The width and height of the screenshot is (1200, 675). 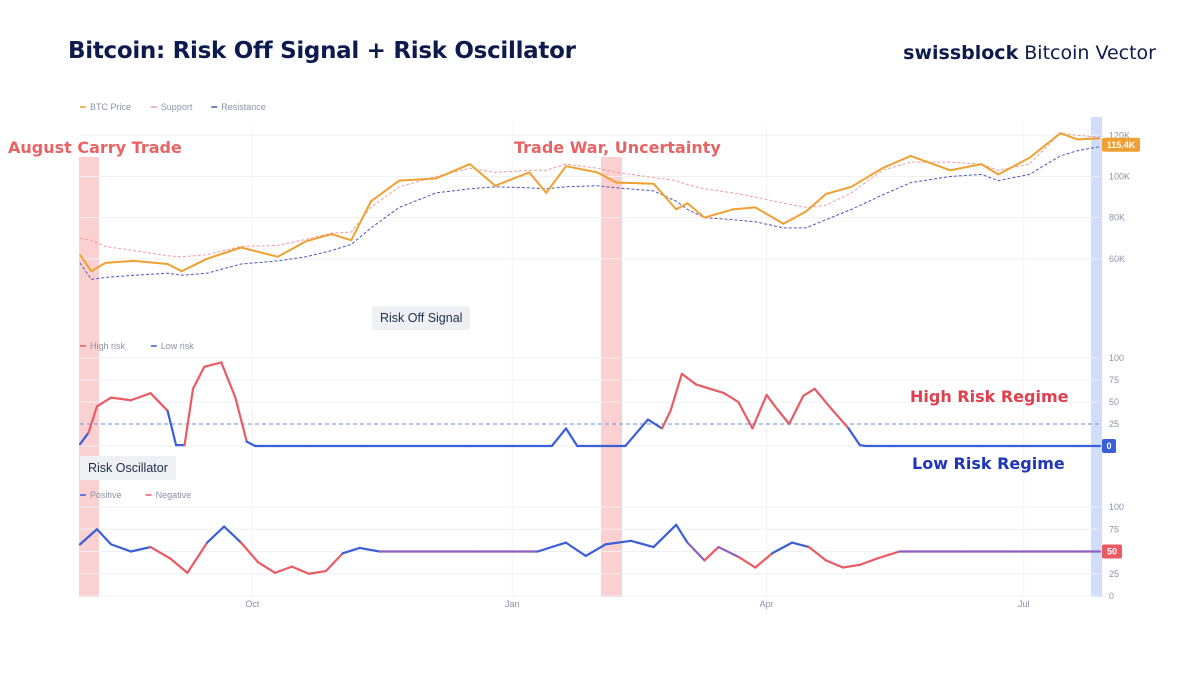 I want to click on legend-item: Support, so click(x=177, y=107).